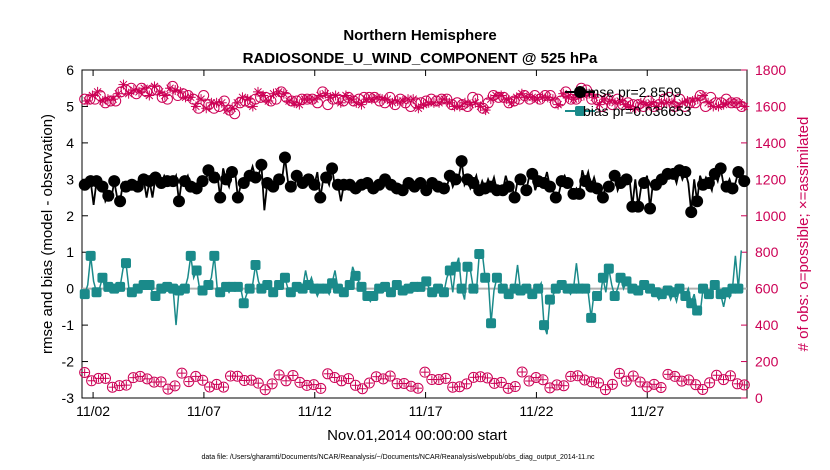 The image size is (830, 470). Describe the element at coordinates (70, 289) in the screenshot. I see `y-tick-label-left: 0` at that location.